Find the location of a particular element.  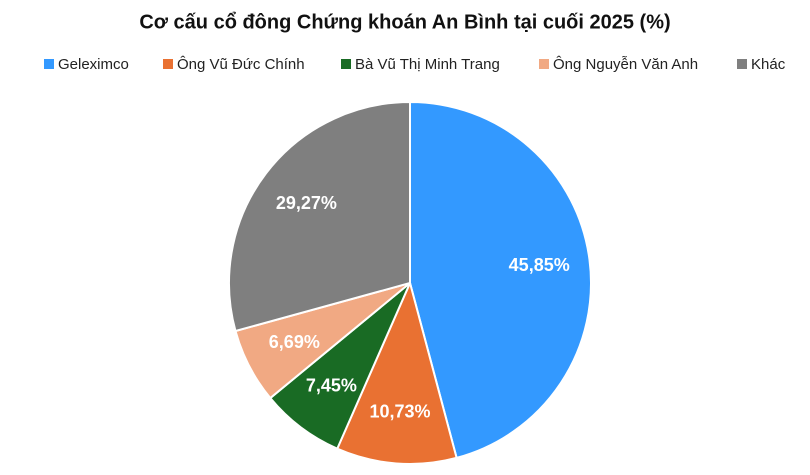

data-label: 6,69% is located at coordinates (294, 342).